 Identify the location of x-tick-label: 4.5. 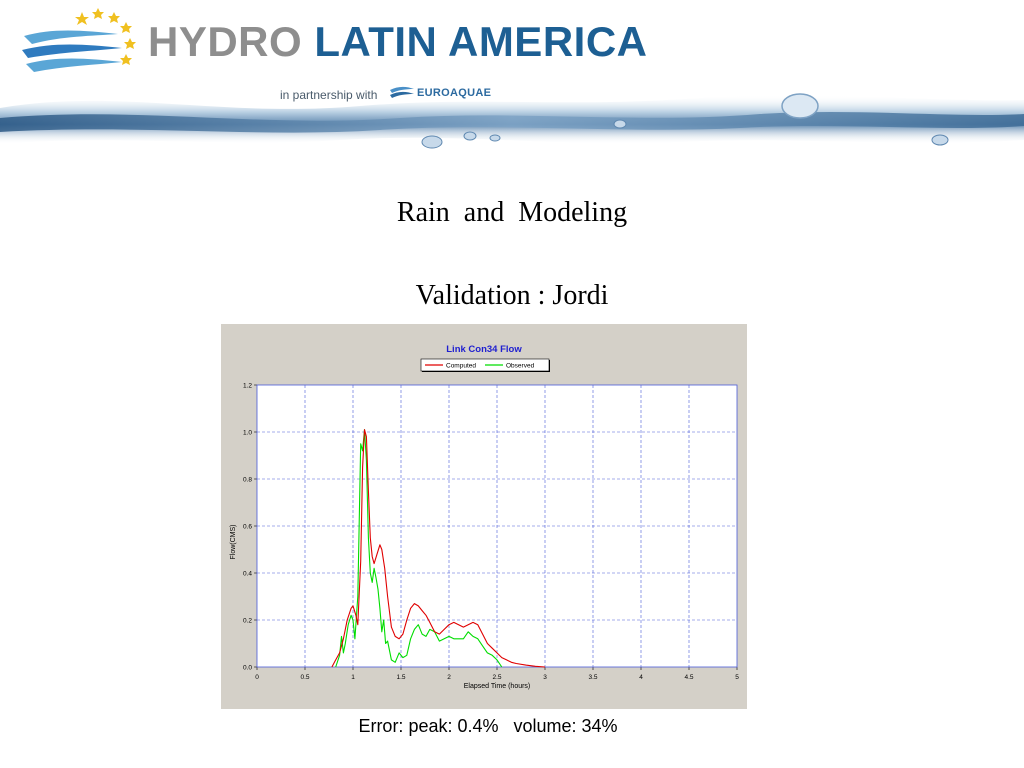
(688, 677).